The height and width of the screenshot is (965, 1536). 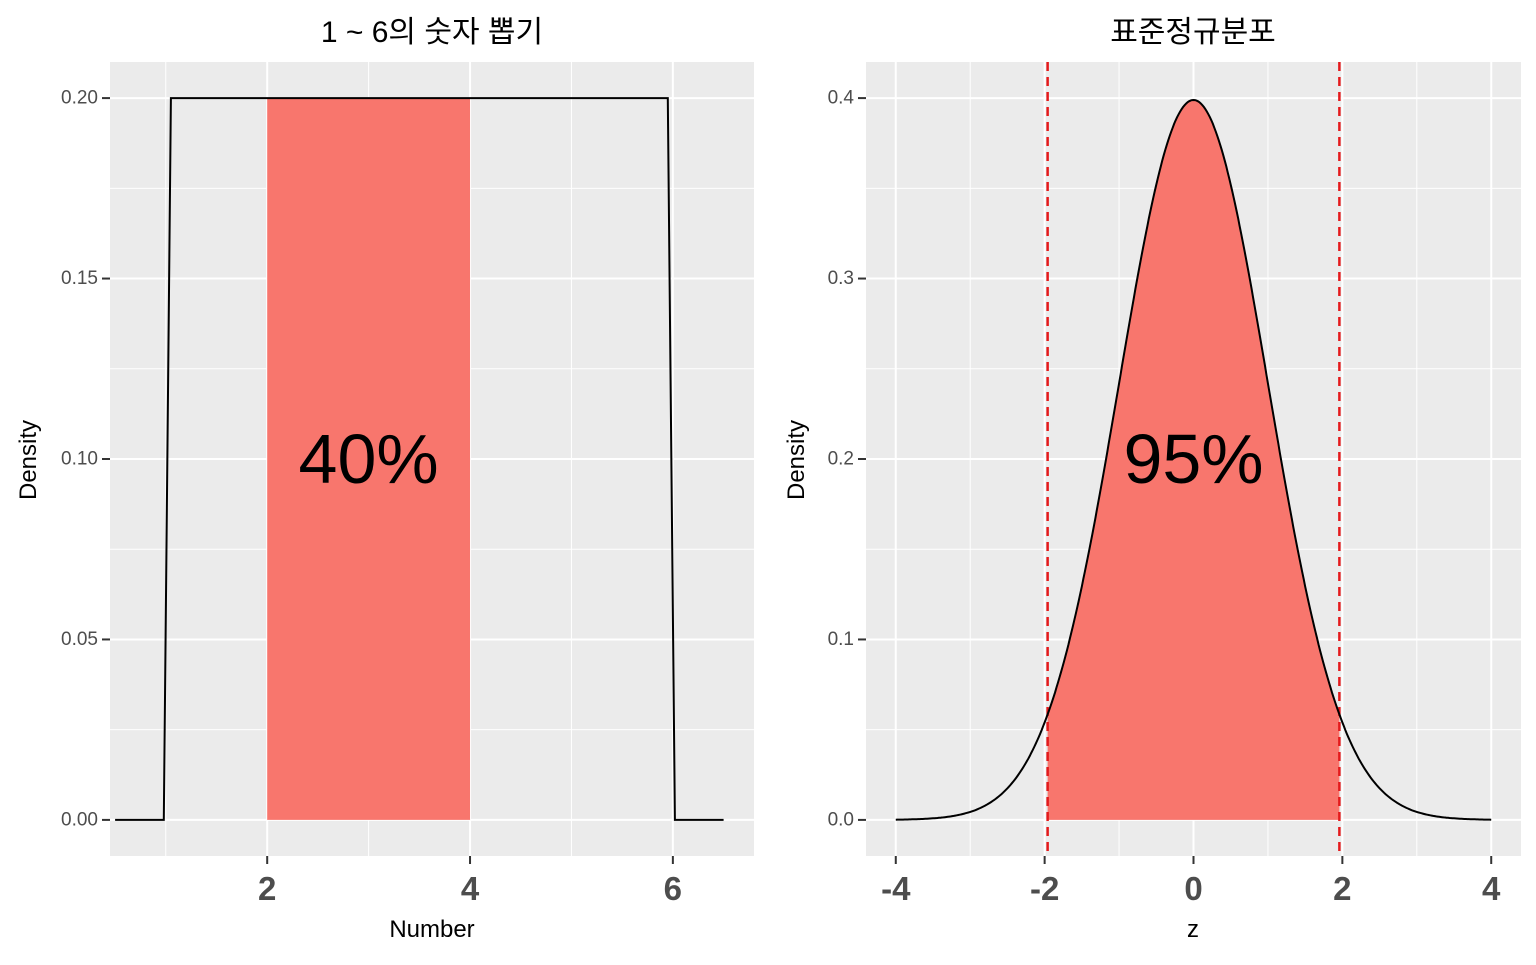 What do you see at coordinates (841, 278) in the screenshot?
I see `y-tick-label: 0.3` at bounding box center [841, 278].